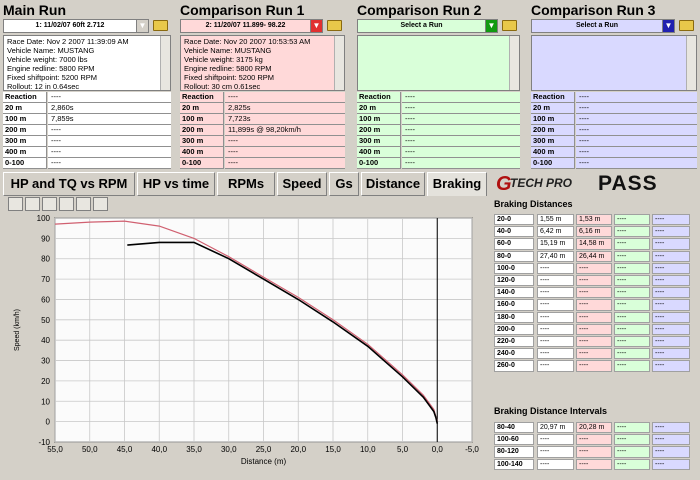  I want to click on y-tick-label: 20, so click(45, 381).